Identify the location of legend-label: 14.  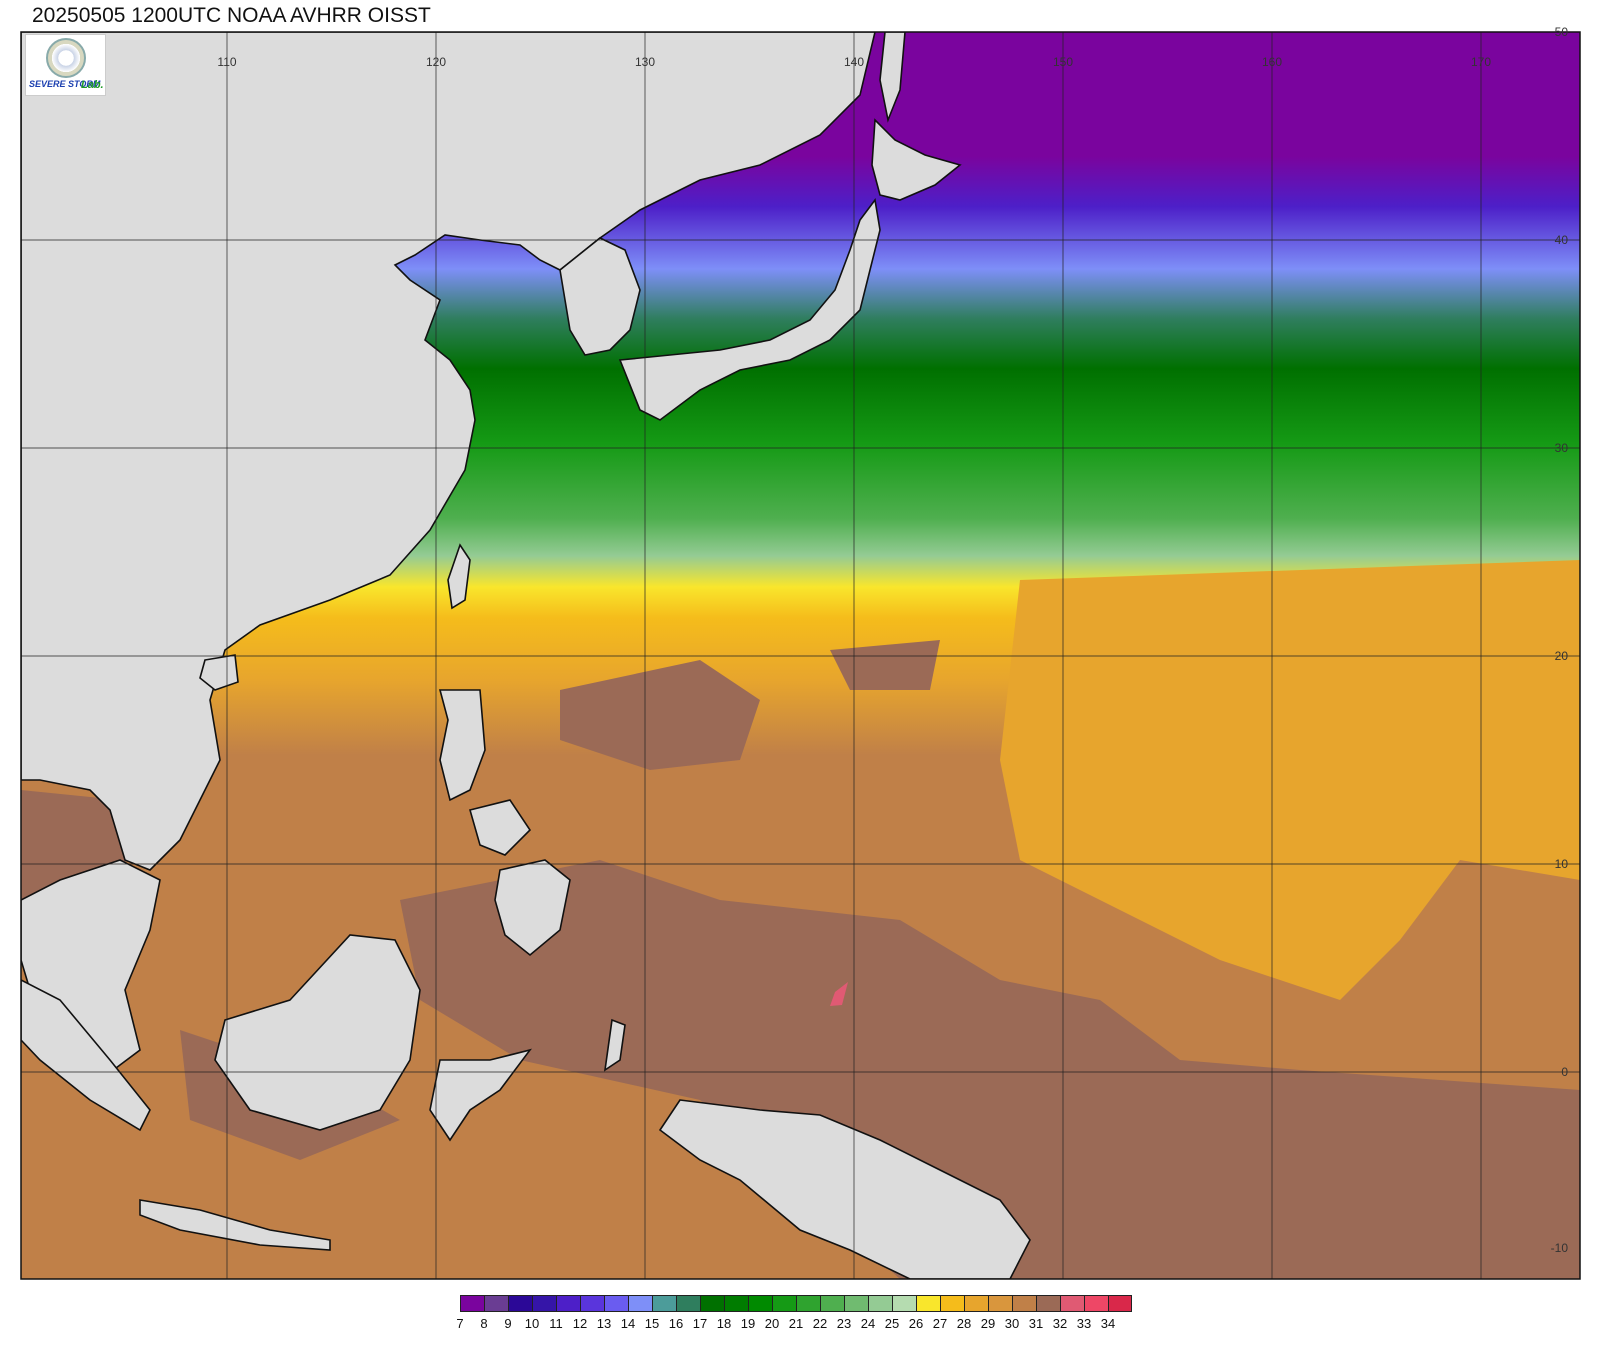
(628, 1323).